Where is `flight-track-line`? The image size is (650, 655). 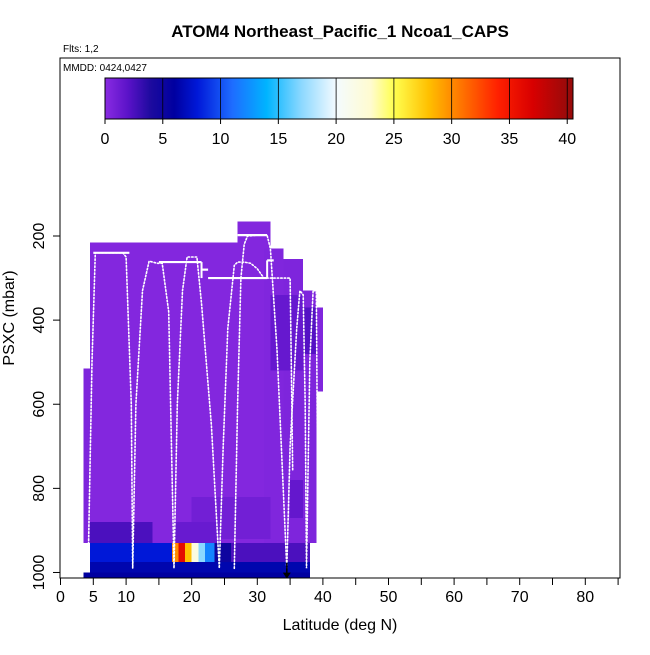 flight-track-line is located at coordinates (276, 402).